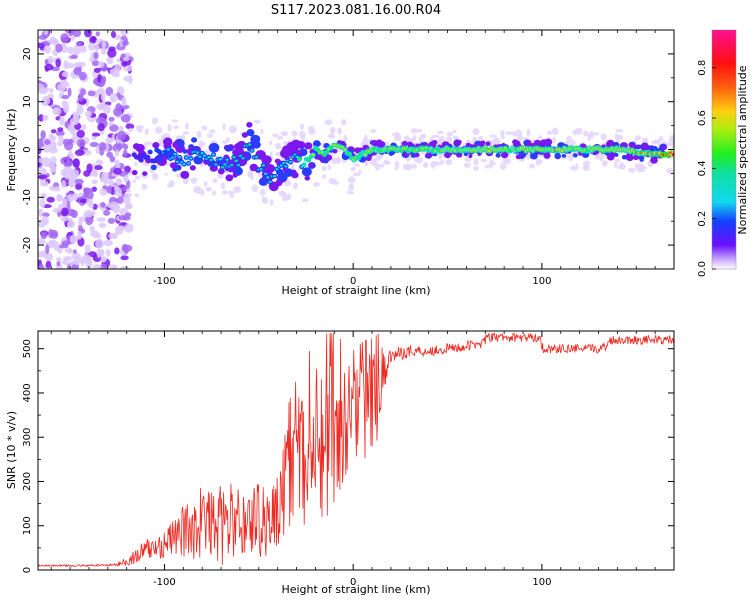 The height and width of the screenshot is (600, 750). What do you see at coordinates (402, 163) in the screenshot?
I see `spectrum-ridge` at bounding box center [402, 163].